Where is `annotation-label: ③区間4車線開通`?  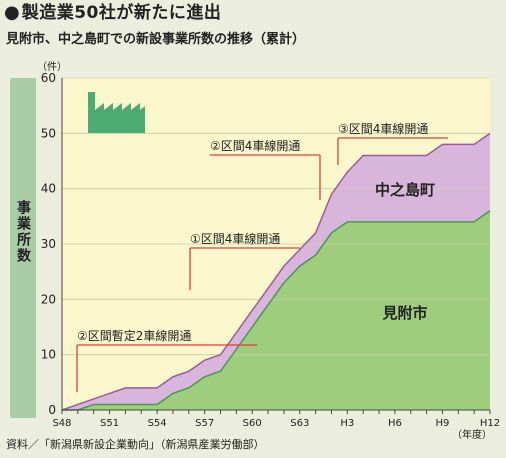
annotation-label: ③区間4車線開通 is located at coordinates (383, 128).